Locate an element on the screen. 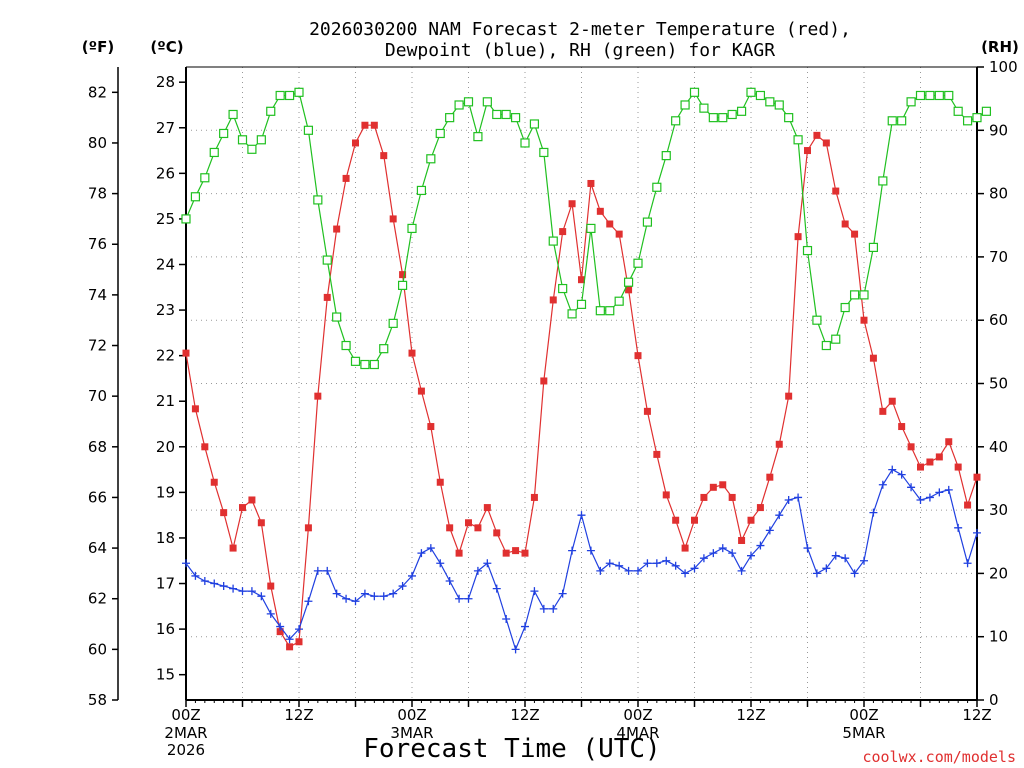 The image size is (1024, 768). x-year-label: 2026 is located at coordinates (186, 750).